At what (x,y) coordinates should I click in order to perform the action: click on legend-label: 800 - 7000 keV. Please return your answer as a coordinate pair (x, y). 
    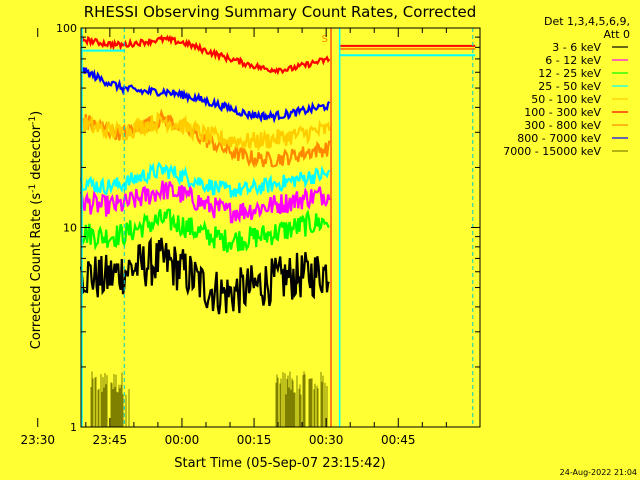
    Looking at the image, I should click on (559, 138).